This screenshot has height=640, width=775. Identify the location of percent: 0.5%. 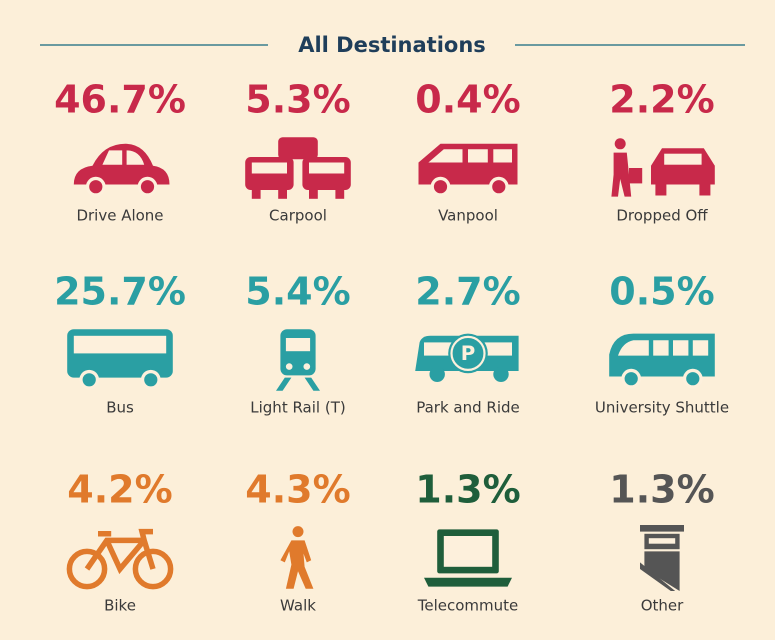
(661, 292).